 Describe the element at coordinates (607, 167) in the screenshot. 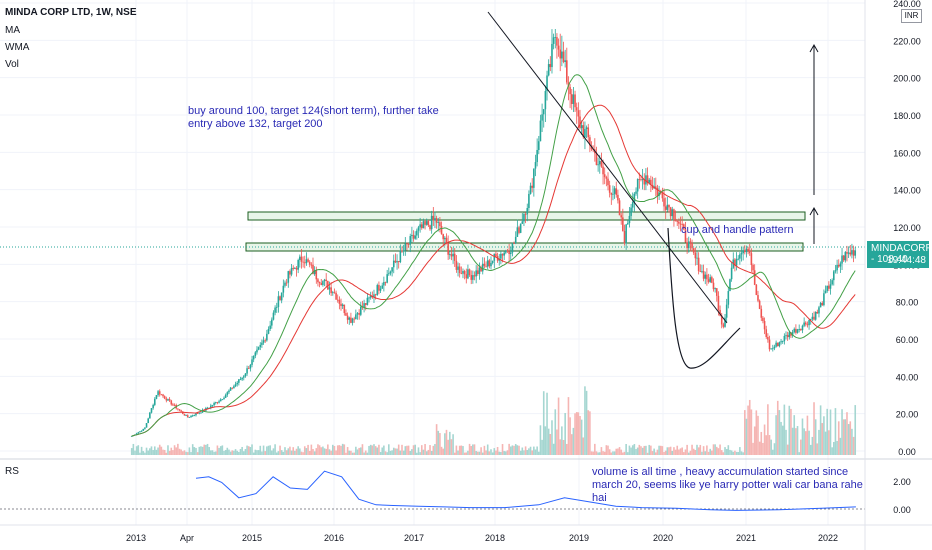

I see `trendline` at that location.